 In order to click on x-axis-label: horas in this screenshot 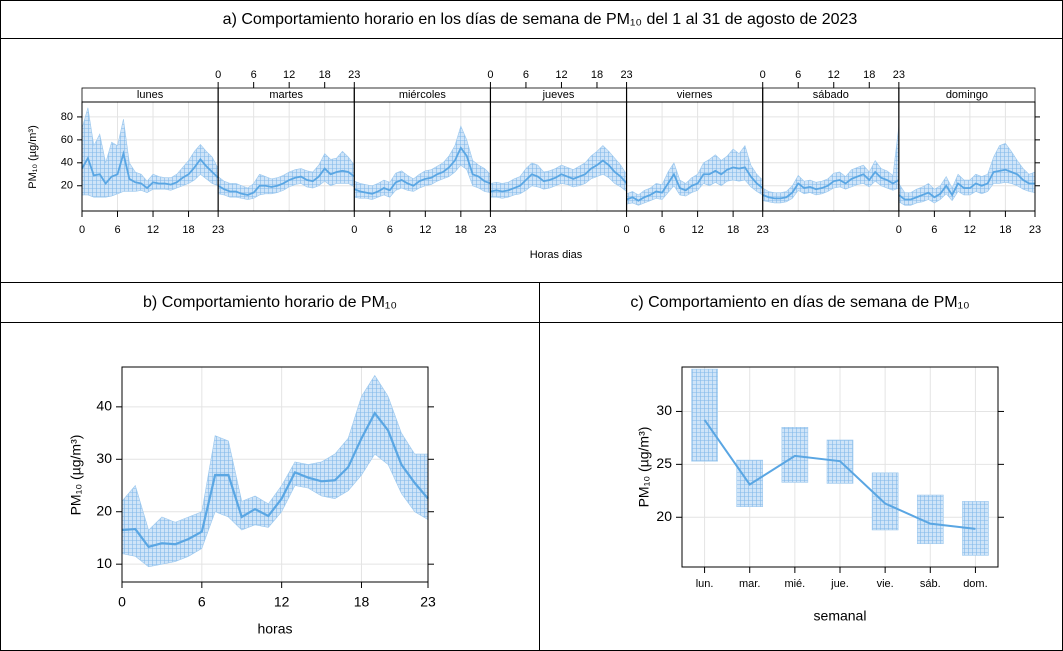, I will do `click(274, 629)`.